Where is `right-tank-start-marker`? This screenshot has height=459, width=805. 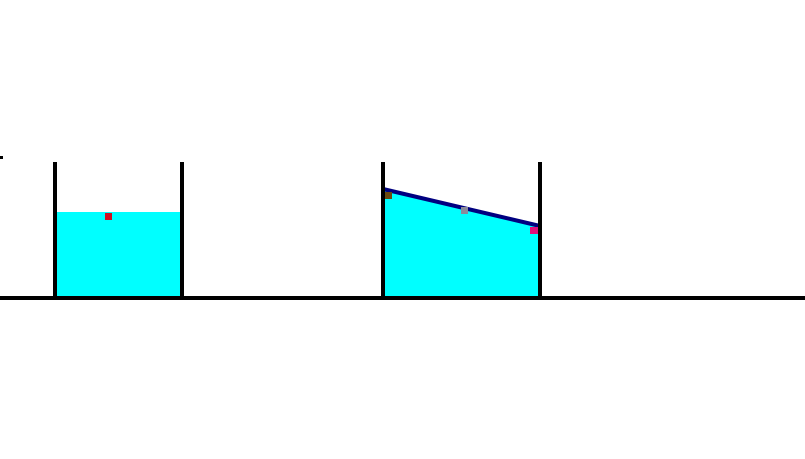 right-tank-start-marker is located at coordinates (388, 195).